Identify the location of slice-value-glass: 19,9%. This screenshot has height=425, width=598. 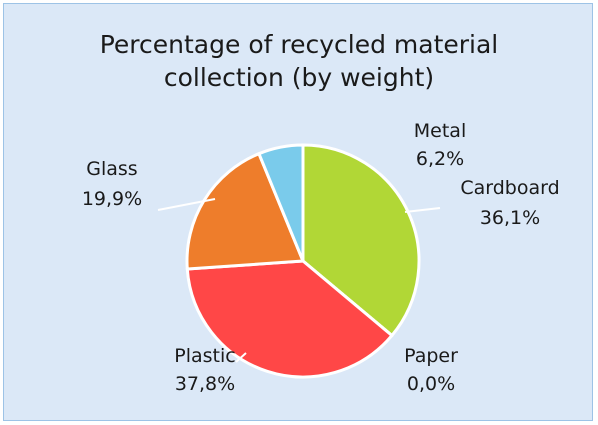
(112, 199).